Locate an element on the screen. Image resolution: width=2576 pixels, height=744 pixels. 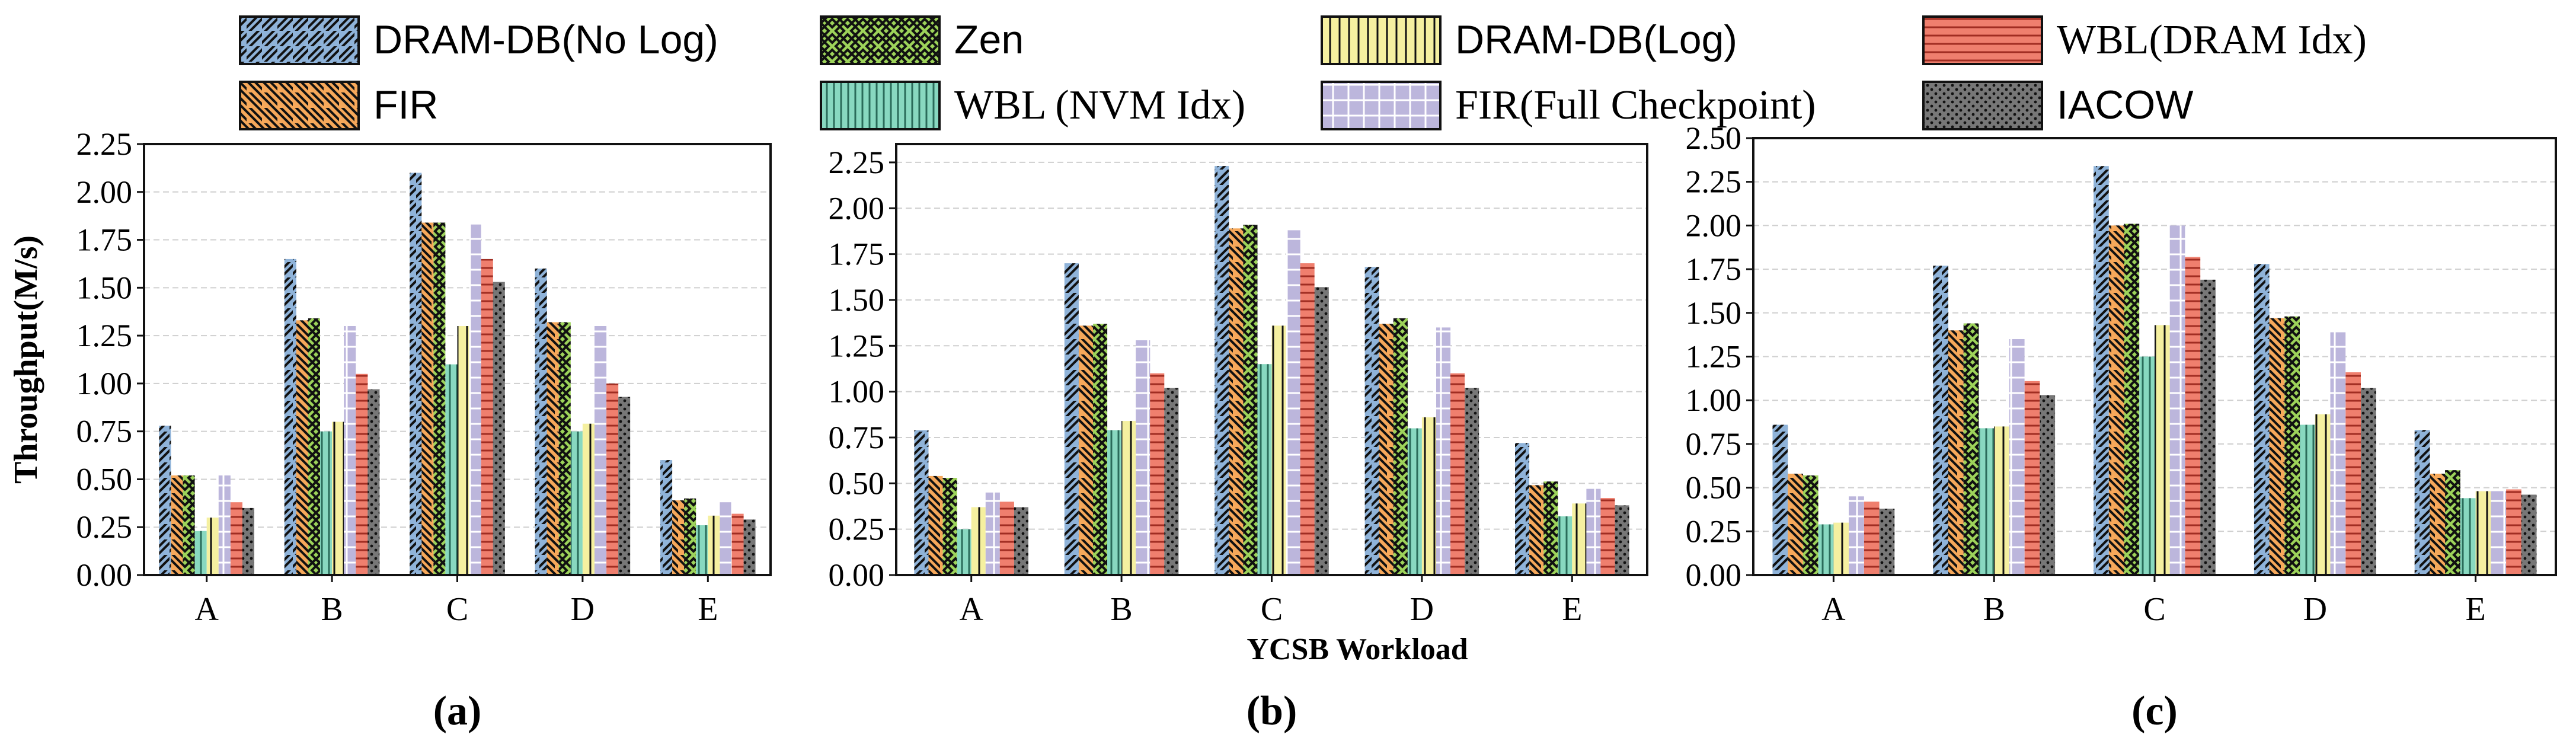
bar-zen-a is located at coordinates (949, 526).